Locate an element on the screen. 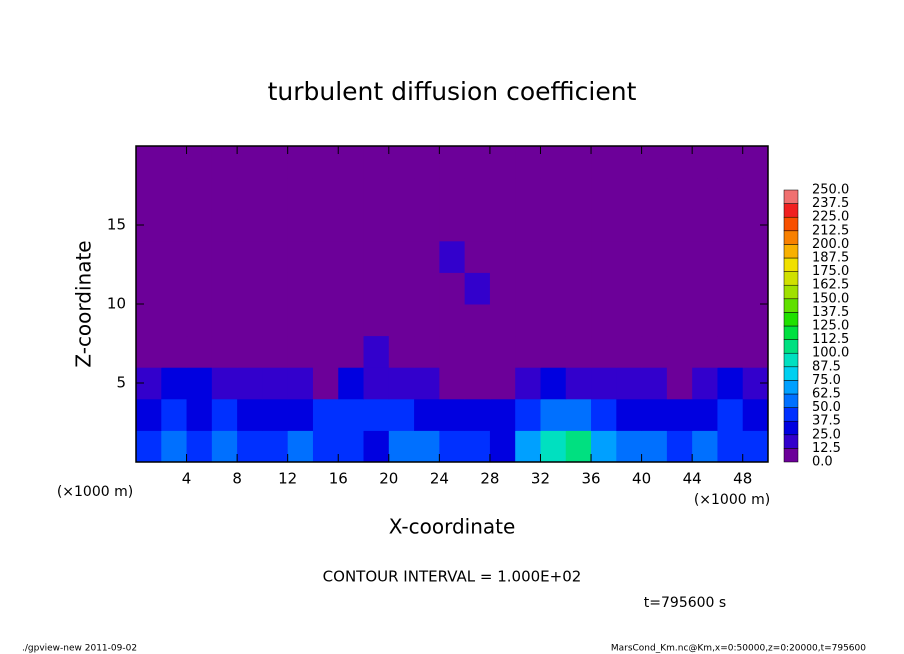 The height and width of the screenshot is (654, 904). x-tick-label: 28 is located at coordinates (489, 479).